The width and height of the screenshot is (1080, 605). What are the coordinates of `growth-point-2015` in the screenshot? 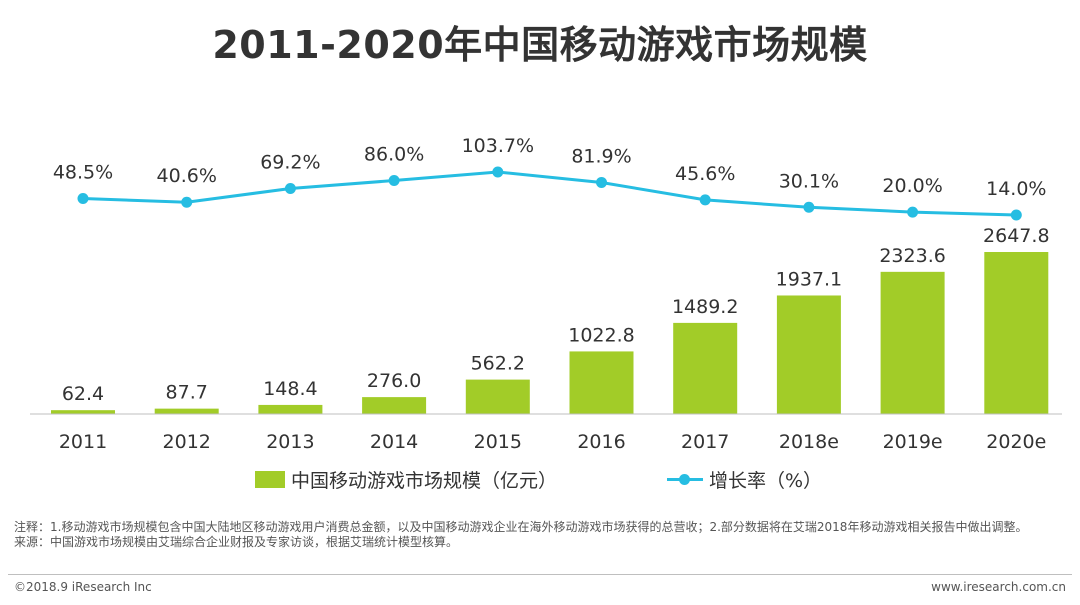 It's located at (498, 172).